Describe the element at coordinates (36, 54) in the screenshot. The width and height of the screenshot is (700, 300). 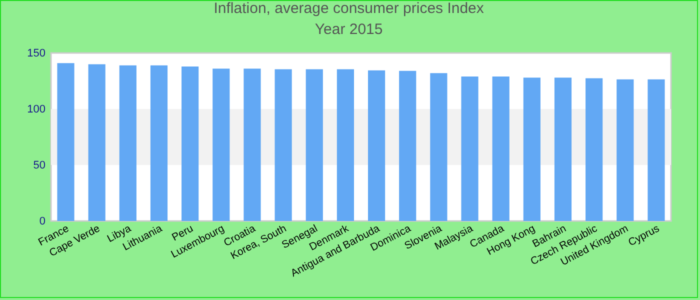
I see `y-tick-label: 150` at that location.